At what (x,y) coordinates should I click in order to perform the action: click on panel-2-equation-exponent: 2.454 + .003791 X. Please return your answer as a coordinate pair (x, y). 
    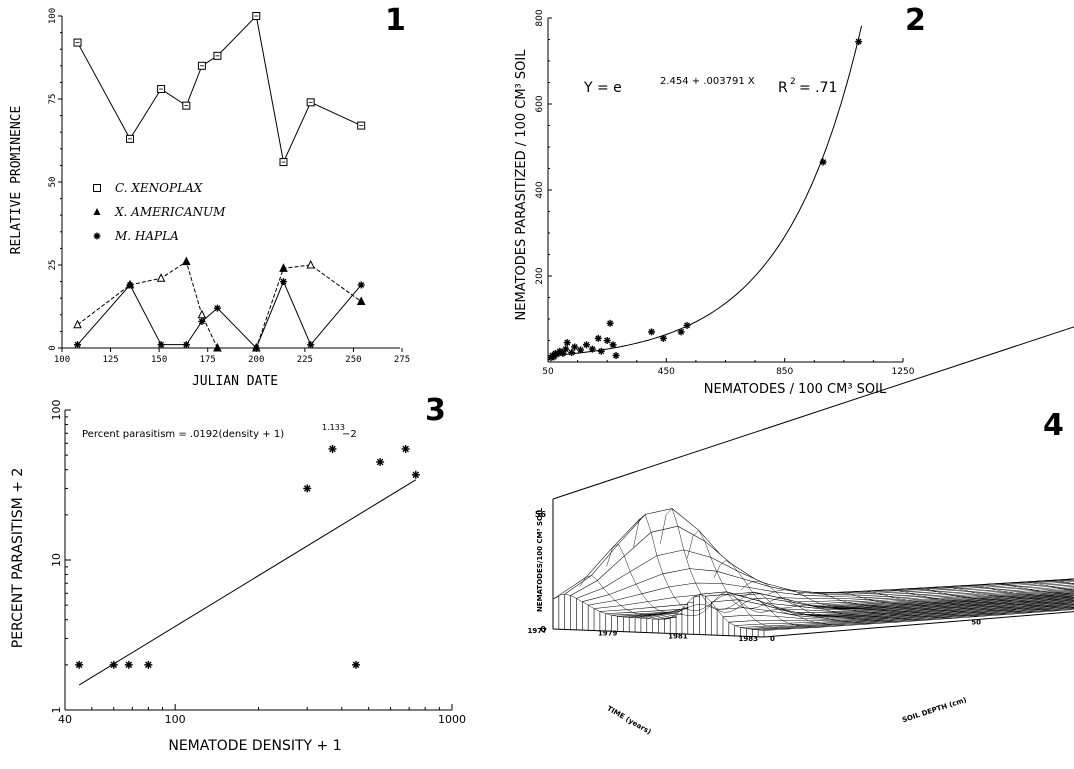
    Looking at the image, I should click on (707, 81).